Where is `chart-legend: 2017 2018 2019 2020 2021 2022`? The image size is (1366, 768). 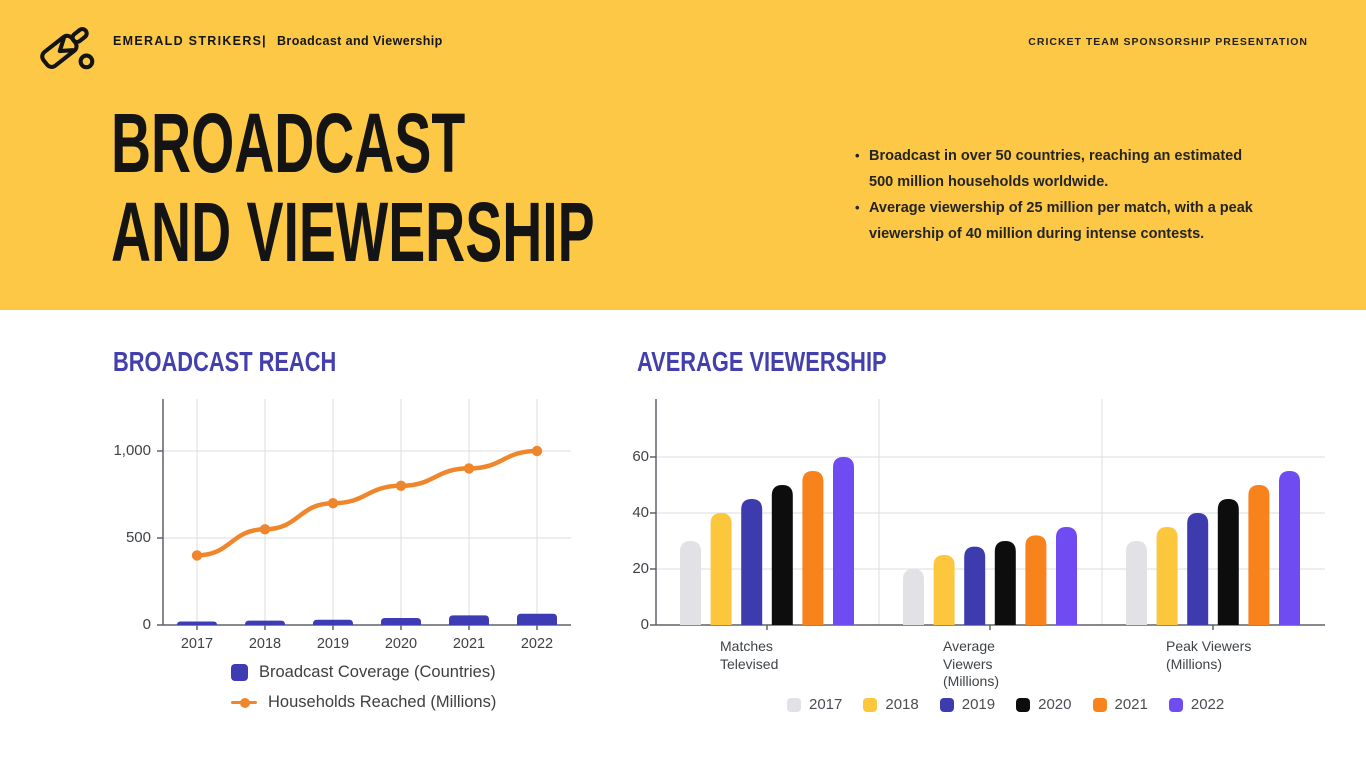 chart-legend: 2017 2018 2019 2020 2021 2022 is located at coordinates (1005, 704).